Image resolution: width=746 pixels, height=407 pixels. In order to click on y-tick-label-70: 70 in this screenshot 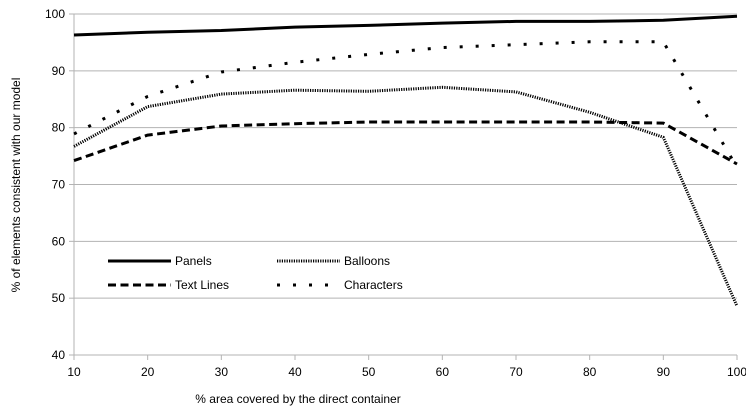, I will do `click(59, 185)`.